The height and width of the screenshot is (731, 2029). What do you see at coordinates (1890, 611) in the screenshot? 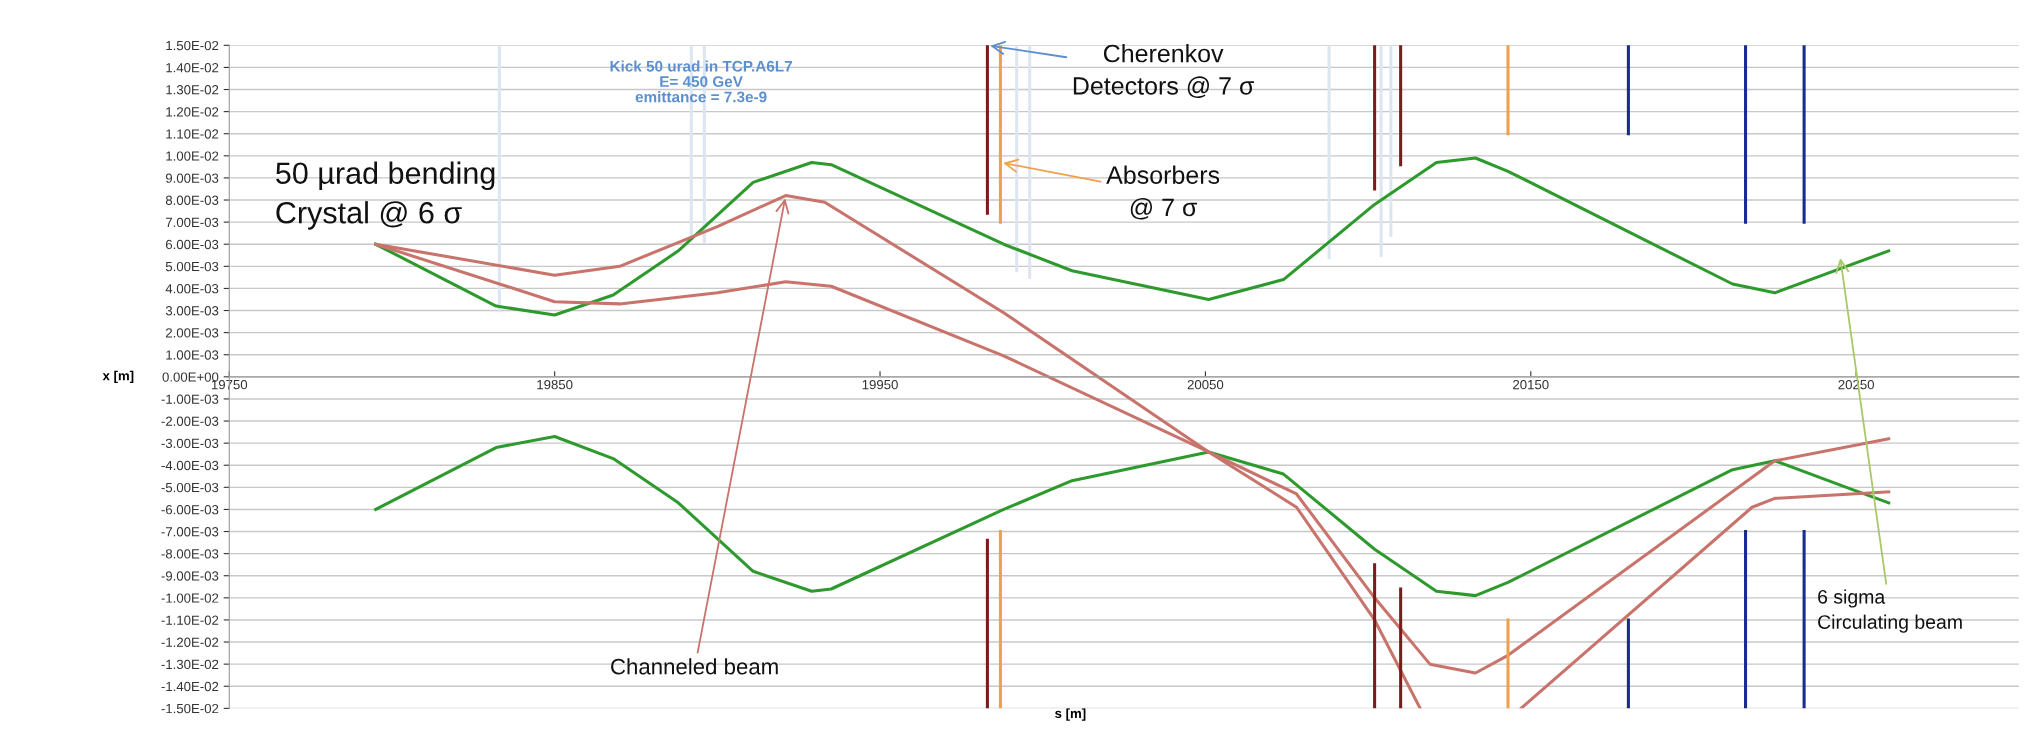
I see `annotation: 6 sigma Circulating beam` at bounding box center [1890, 611].